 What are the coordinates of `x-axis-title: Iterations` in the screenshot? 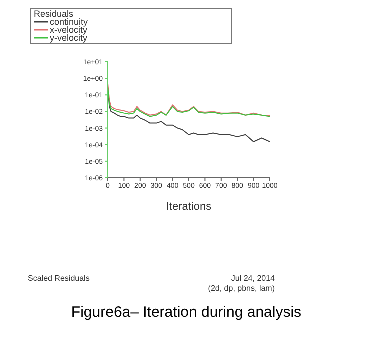 It's located at (189, 207).